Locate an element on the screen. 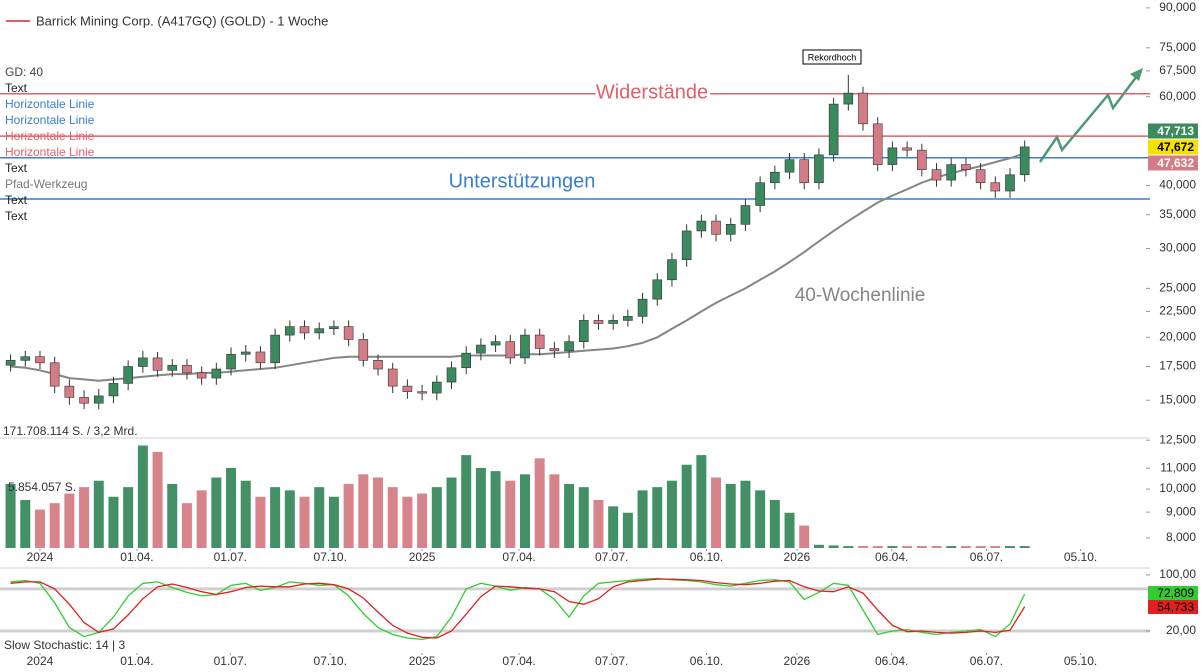 The height and width of the screenshot is (672, 1203). annotation: 40-Wochenlinie is located at coordinates (860, 295).